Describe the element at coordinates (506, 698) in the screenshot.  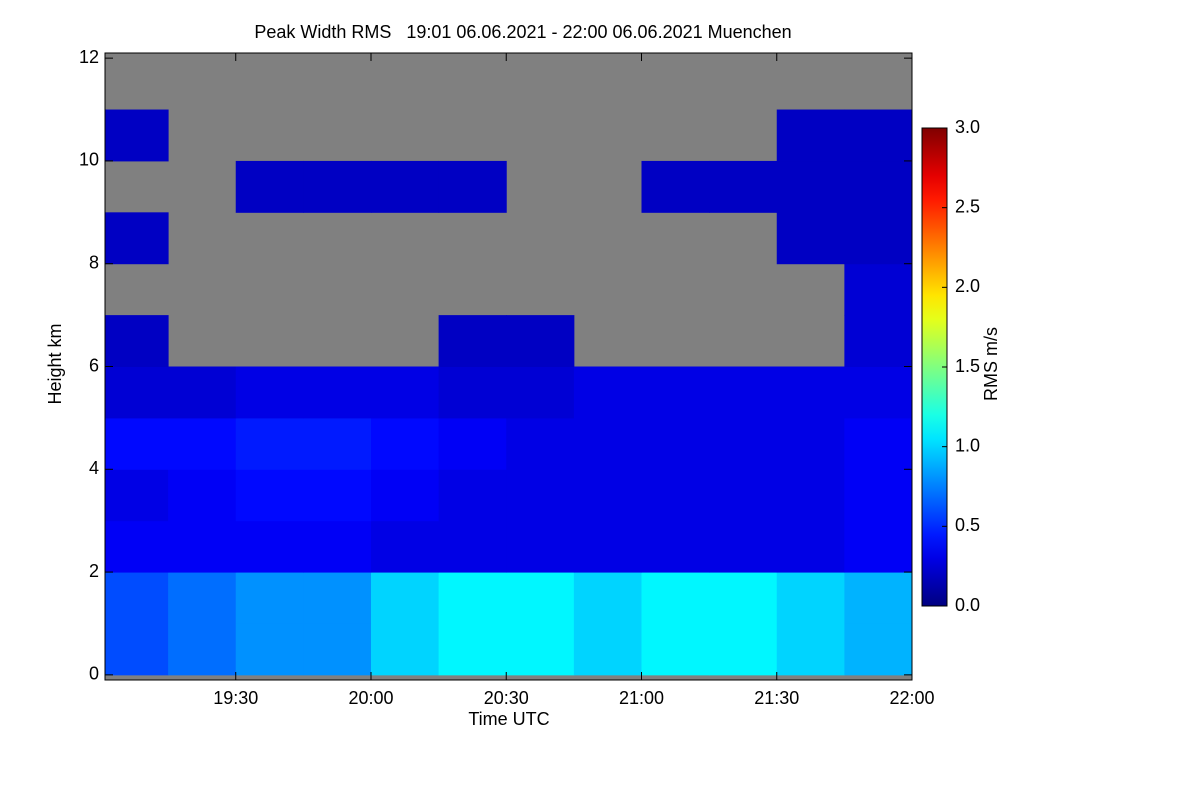
I see `x-tick-label: 20:30` at that location.